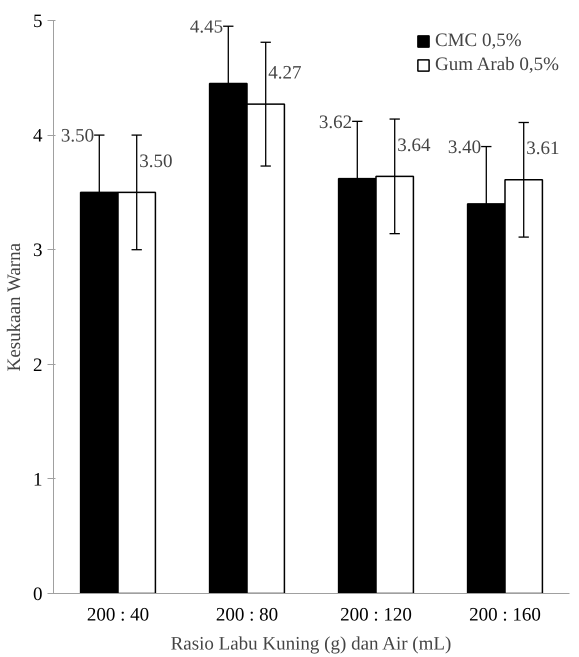  What do you see at coordinates (247, 615) in the screenshot?
I see `x-tick-label: 200 : 80` at bounding box center [247, 615].